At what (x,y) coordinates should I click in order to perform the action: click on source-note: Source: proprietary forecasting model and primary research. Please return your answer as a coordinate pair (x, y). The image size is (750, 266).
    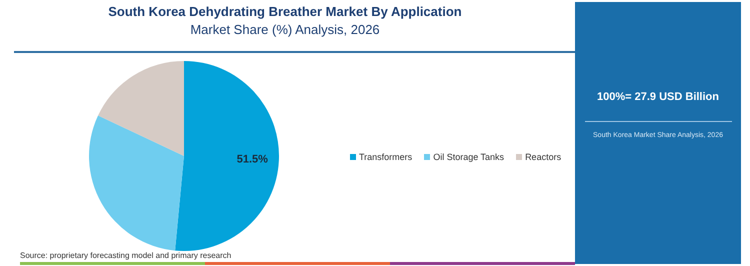
    Looking at the image, I should click on (126, 255).